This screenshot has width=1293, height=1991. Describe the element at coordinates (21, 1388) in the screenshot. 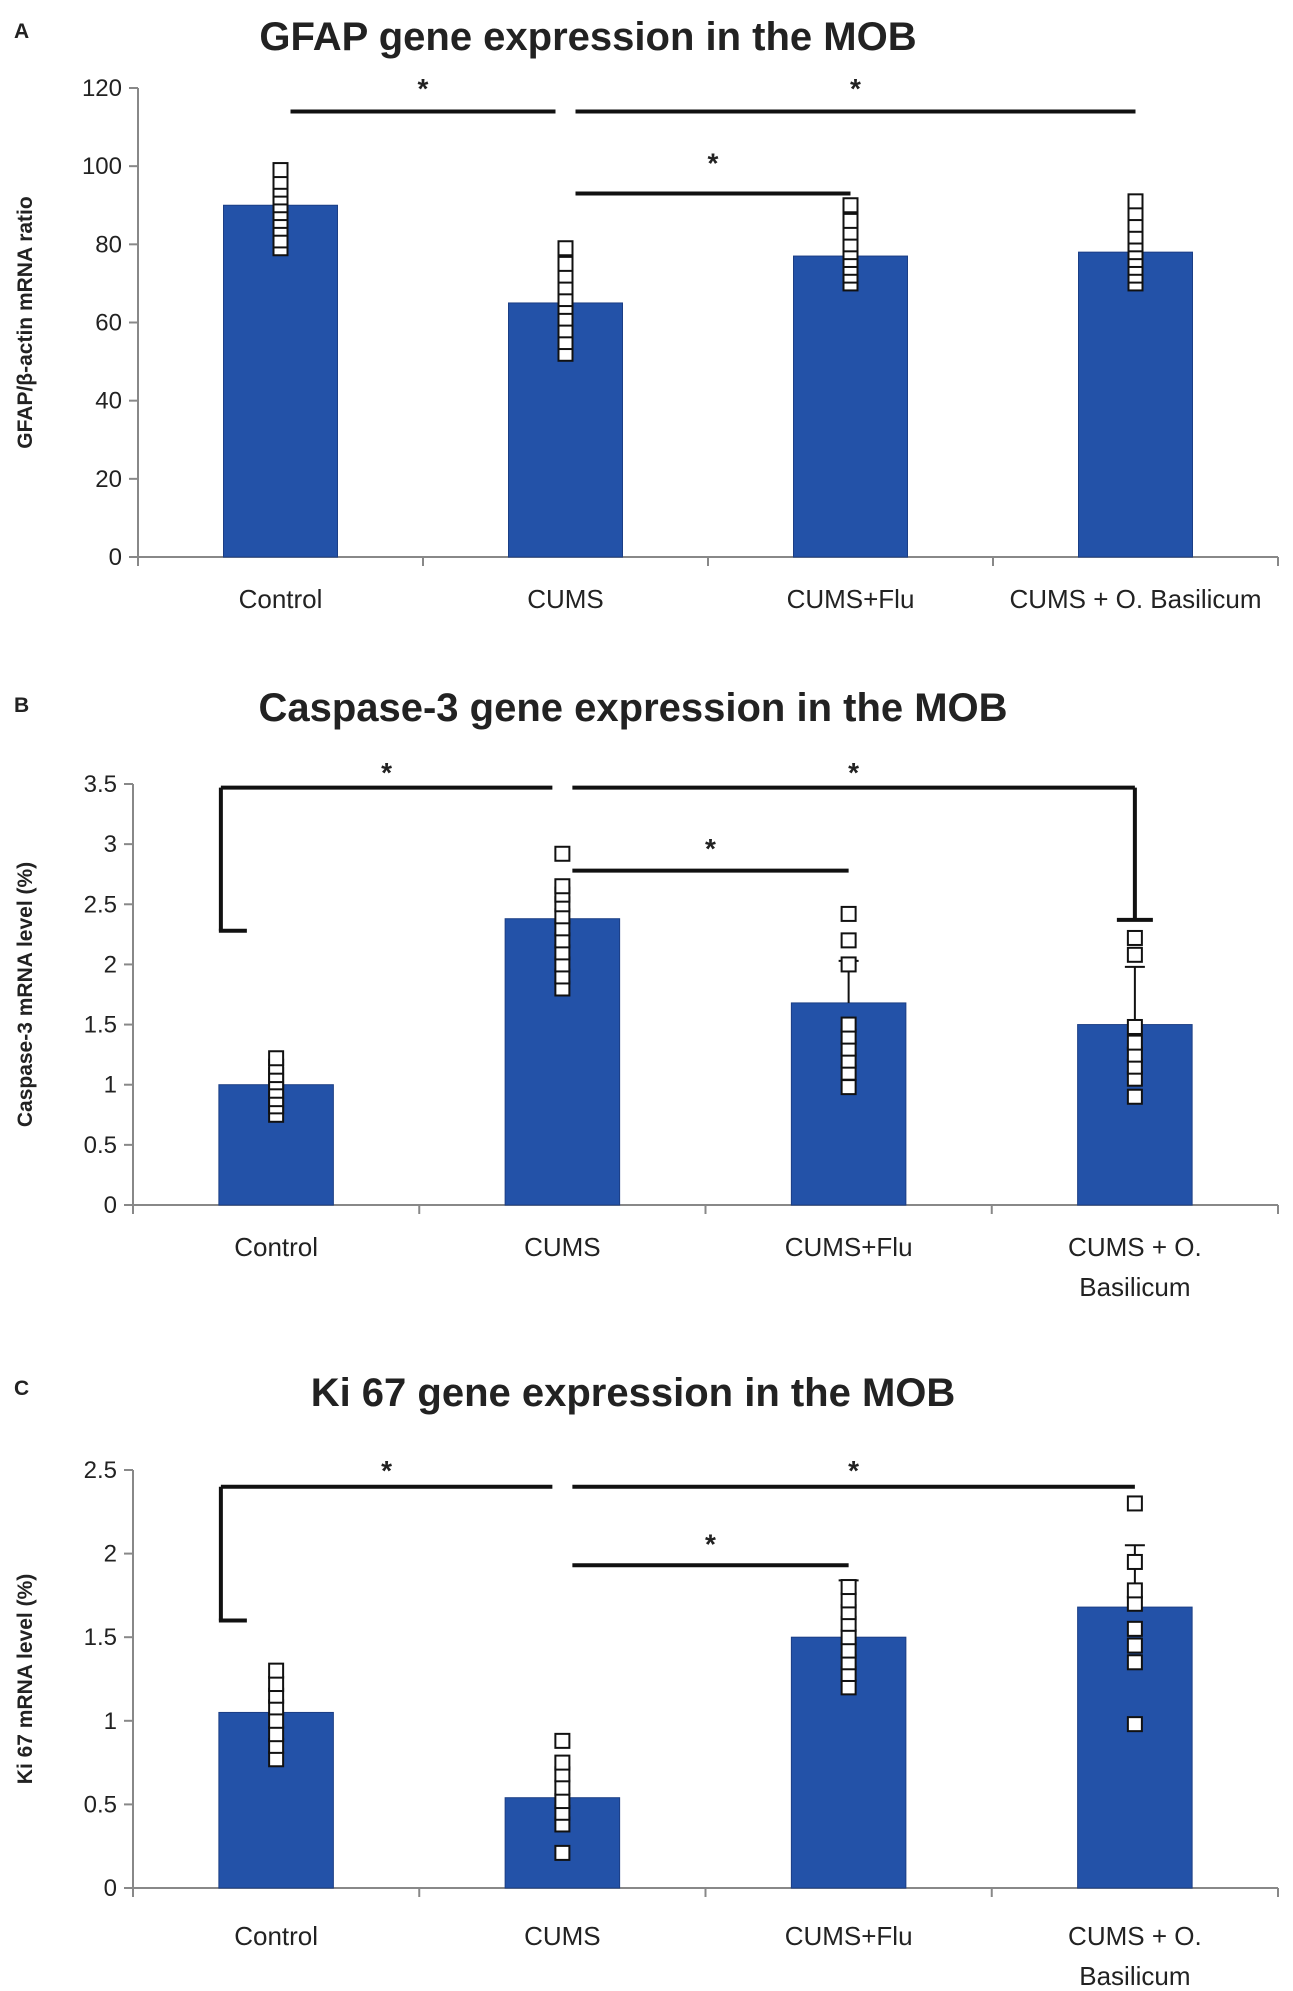

I see `panel-letter: C` at that location.